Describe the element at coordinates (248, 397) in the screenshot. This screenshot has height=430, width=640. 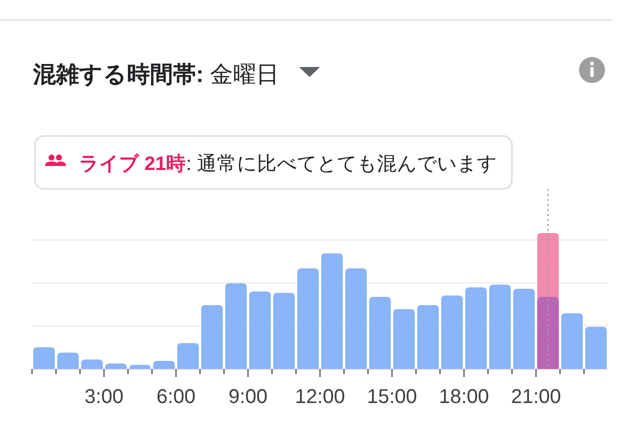
I see `x-tick-label: 9:00` at that location.